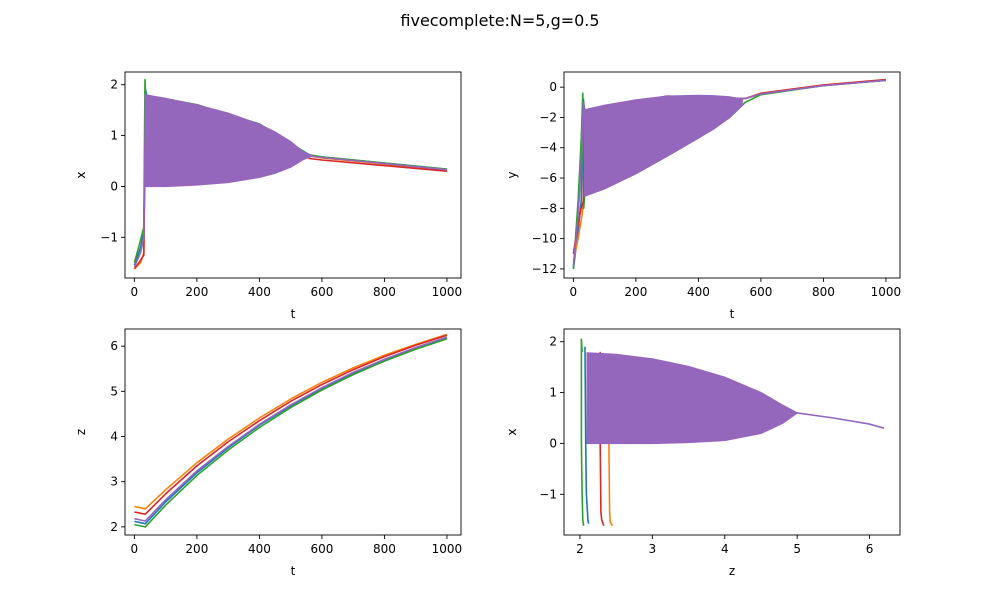 This screenshot has width=1000, height=600. I want to click on y-tick-label: −10, so click(544, 239).